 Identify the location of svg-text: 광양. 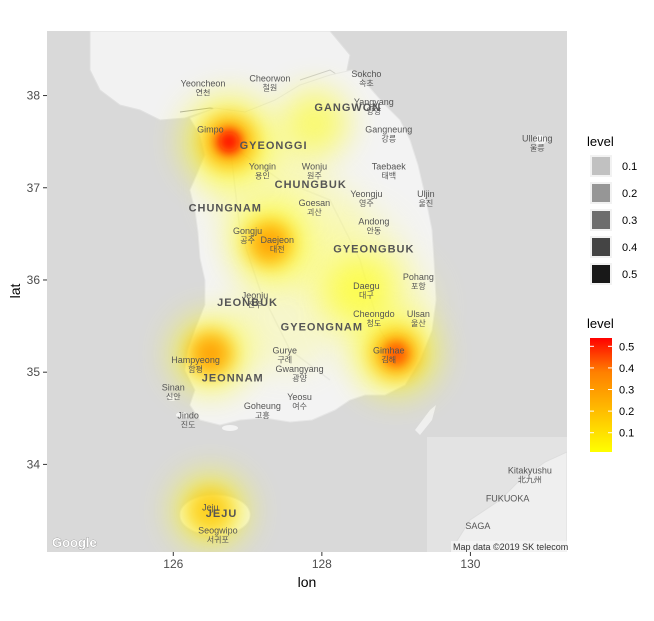
(299, 378).